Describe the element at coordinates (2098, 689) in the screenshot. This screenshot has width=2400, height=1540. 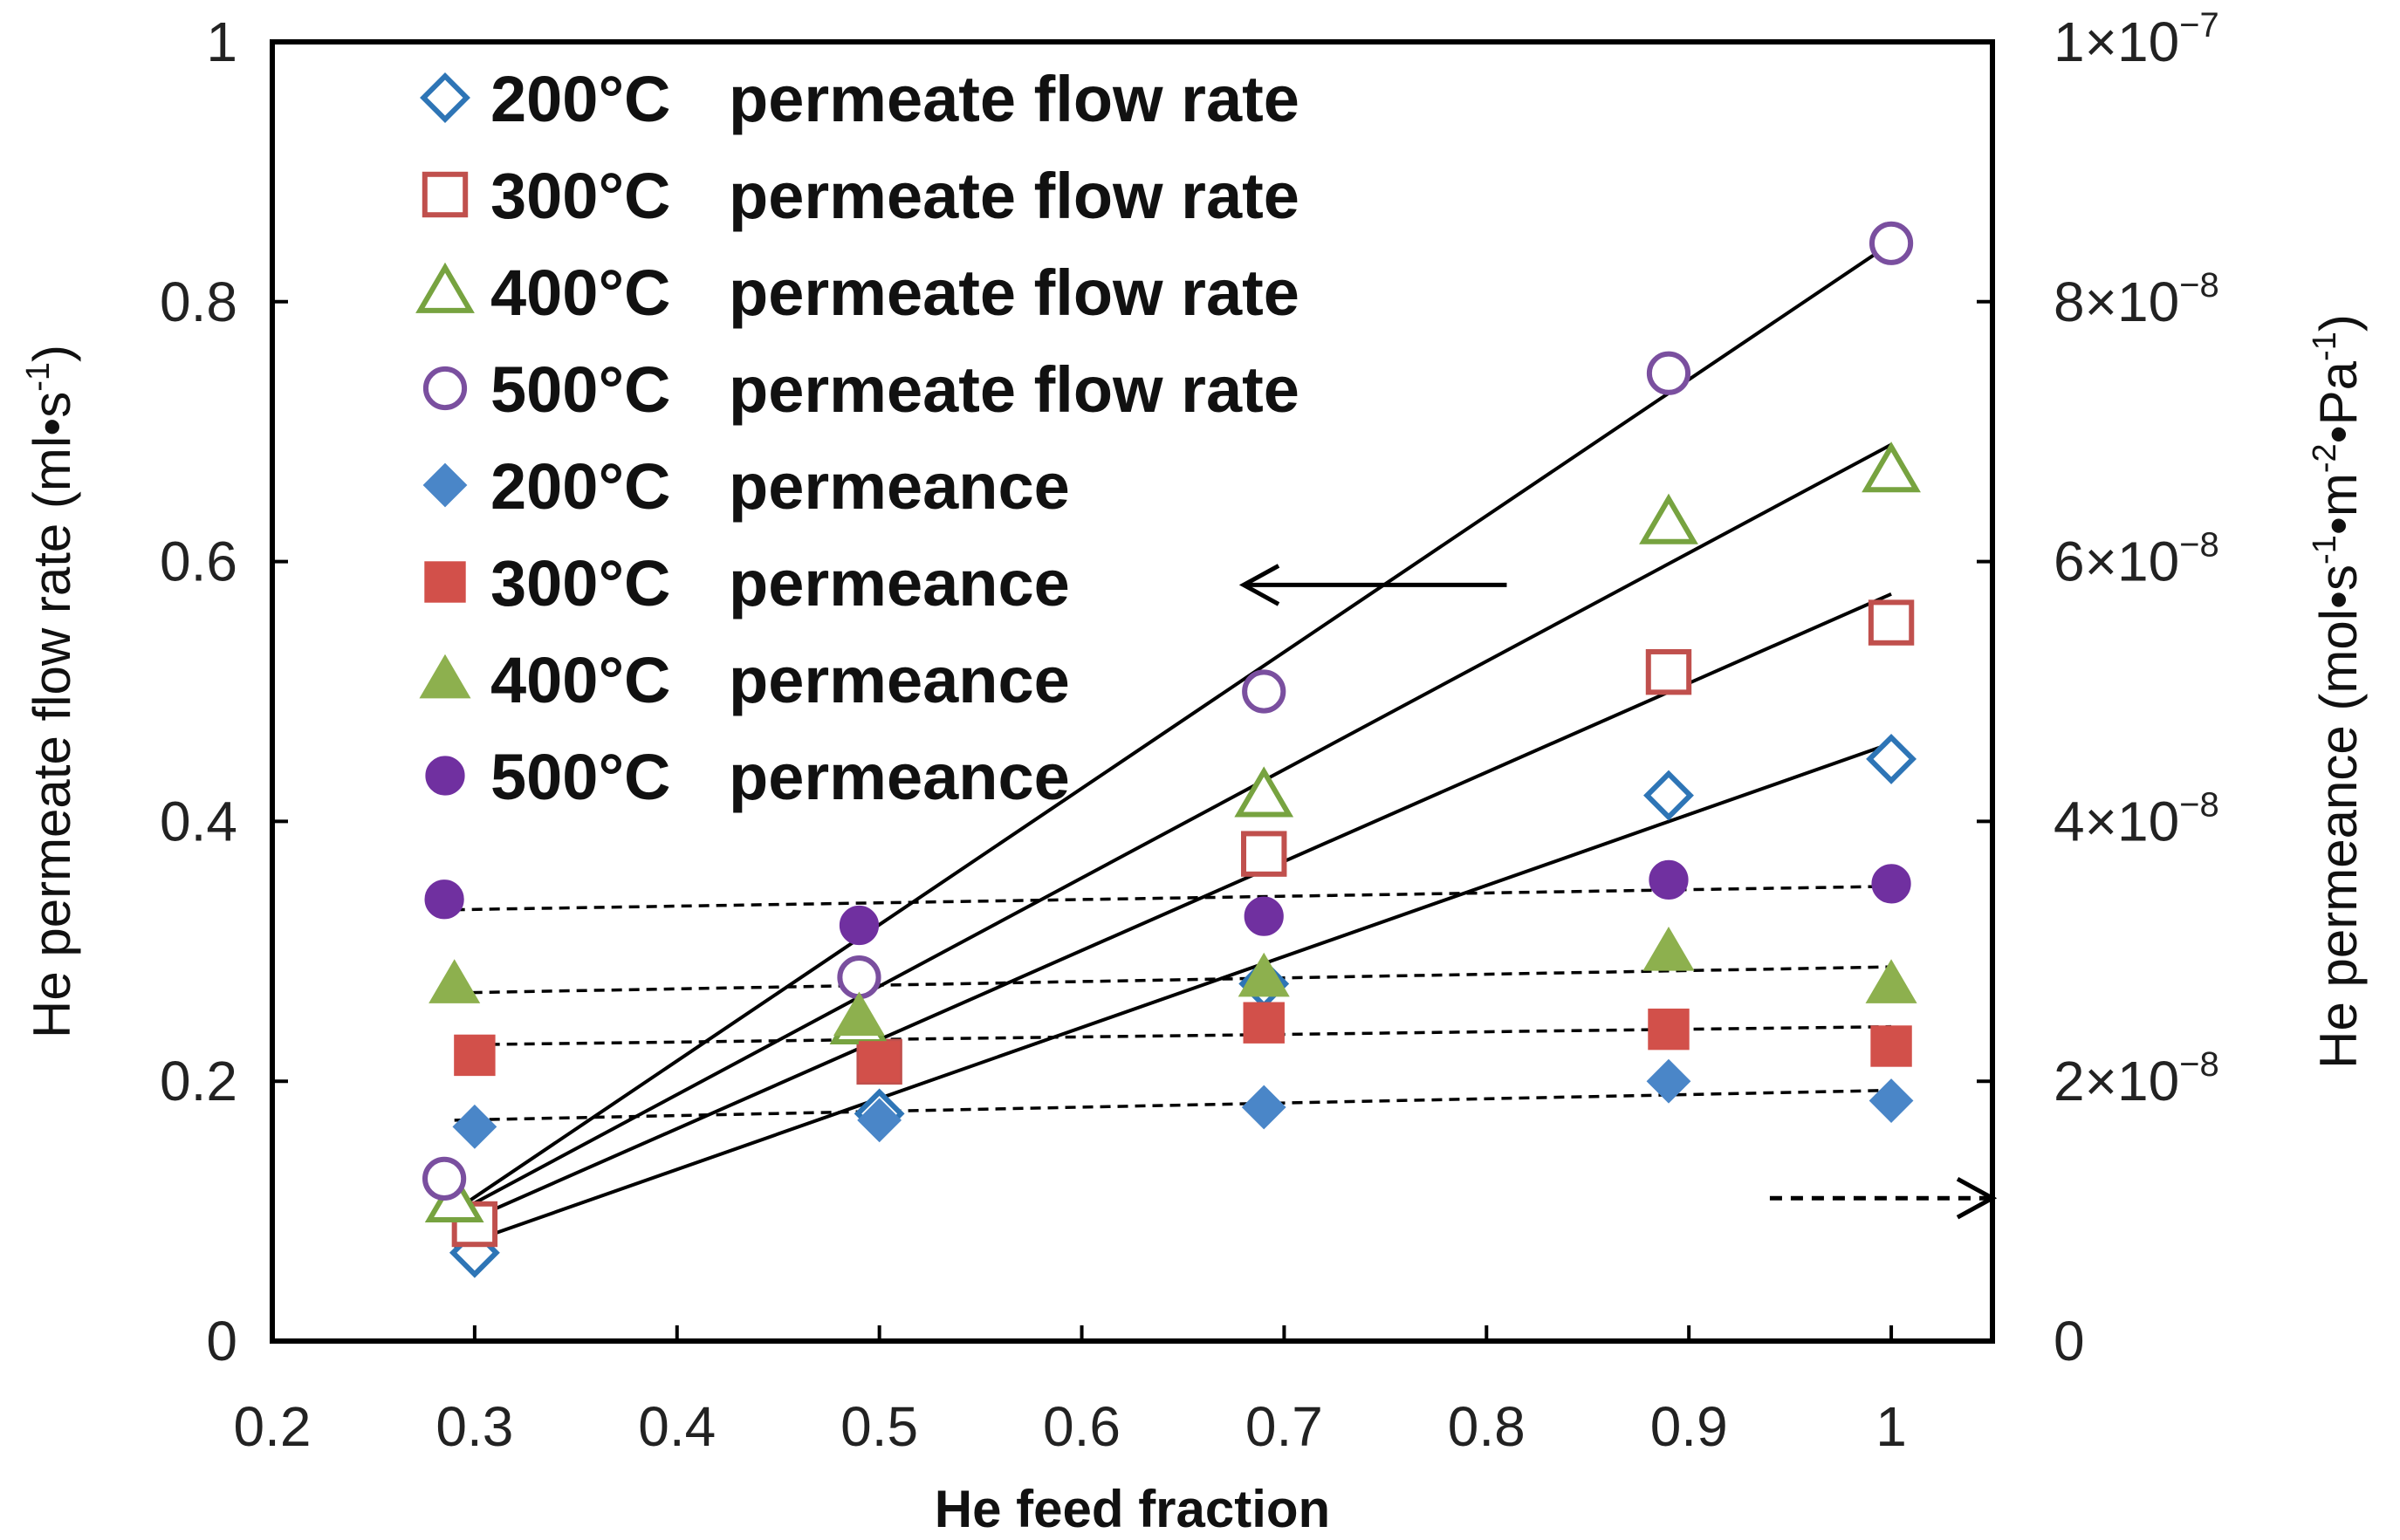
I see `right-axis-ticks: 02×10−84×10−86×10−88×10−81×10−7` at that location.